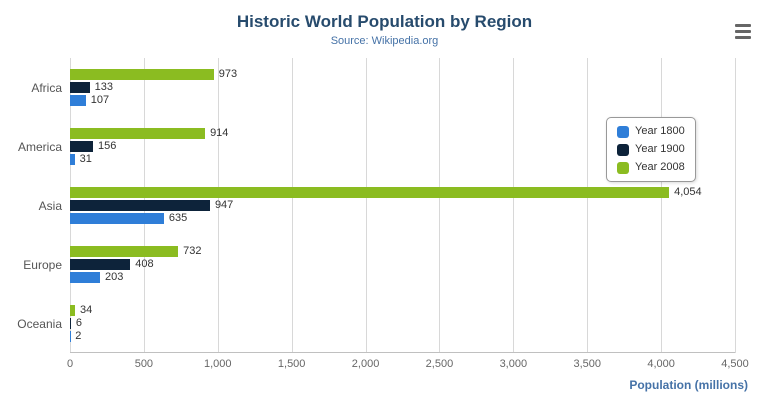  Describe the element at coordinates (107, 146) in the screenshot. I see `bar-value-label: 156` at that location.